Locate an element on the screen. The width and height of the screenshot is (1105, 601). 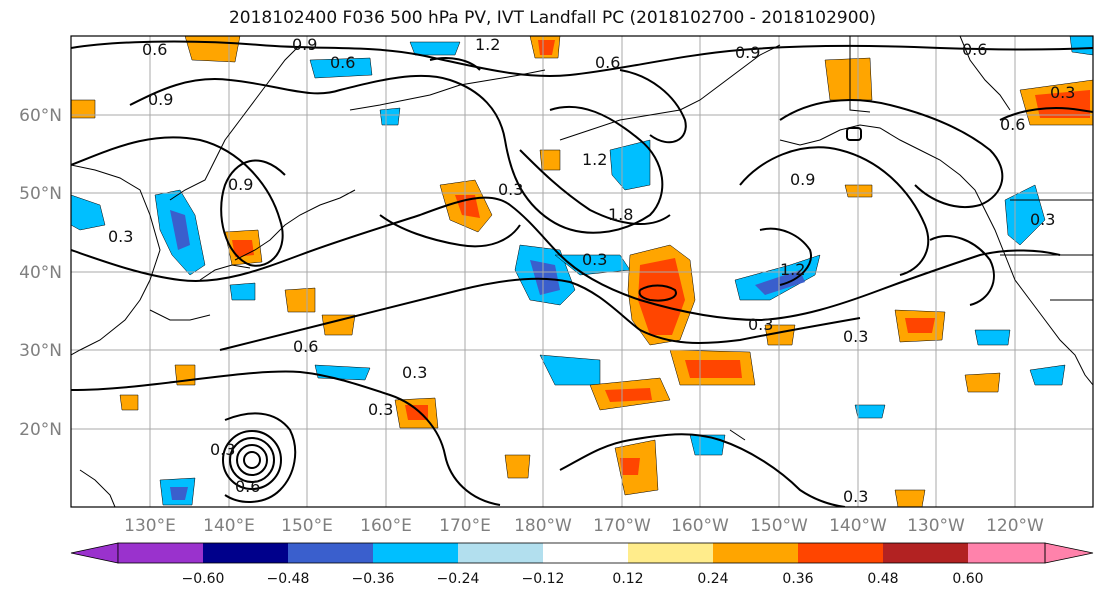
colorbar-tick-label: −0.24 is located at coordinates (458, 579).